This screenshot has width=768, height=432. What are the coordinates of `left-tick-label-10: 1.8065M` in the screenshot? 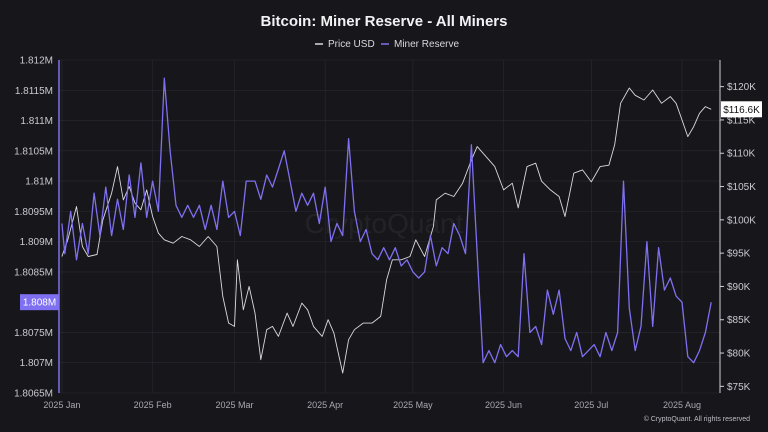 It's located at (33, 394).